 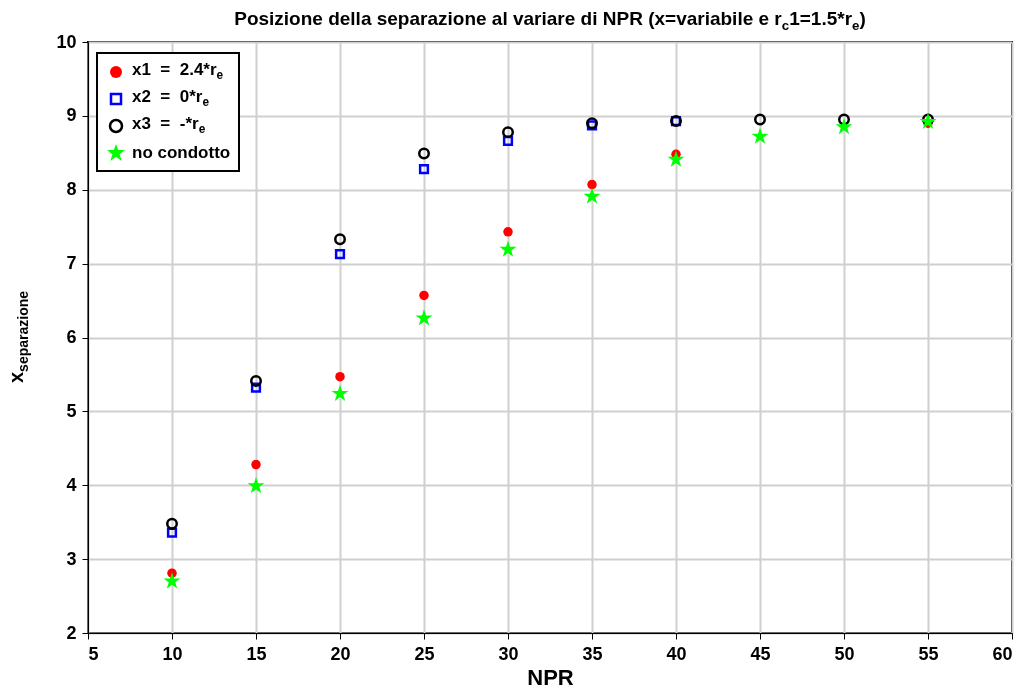 What do you see at coordinates (178, 71) in the screenshot?
I see `legend-label: x1 = 2.4*r$_{e}$` at bounding box center [178, 71].